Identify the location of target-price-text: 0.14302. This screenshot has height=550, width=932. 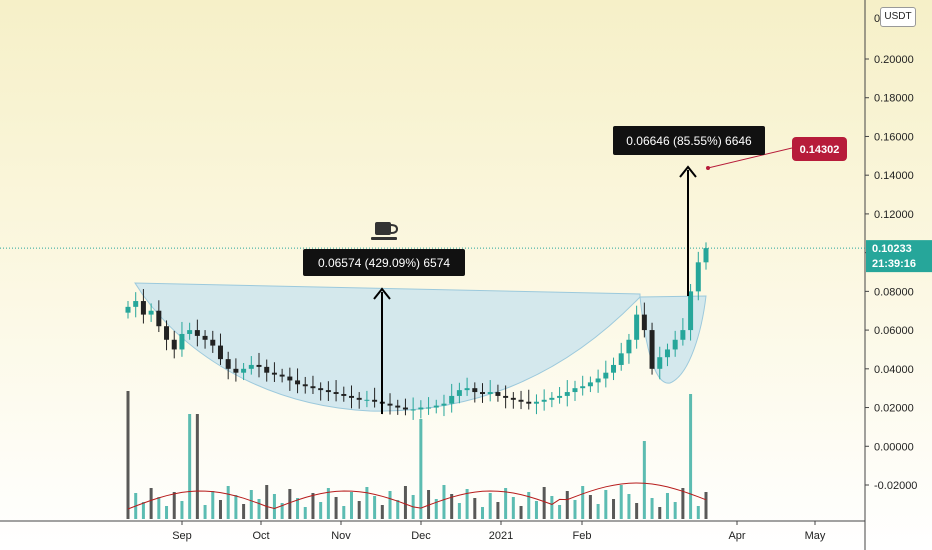
(820, 150).